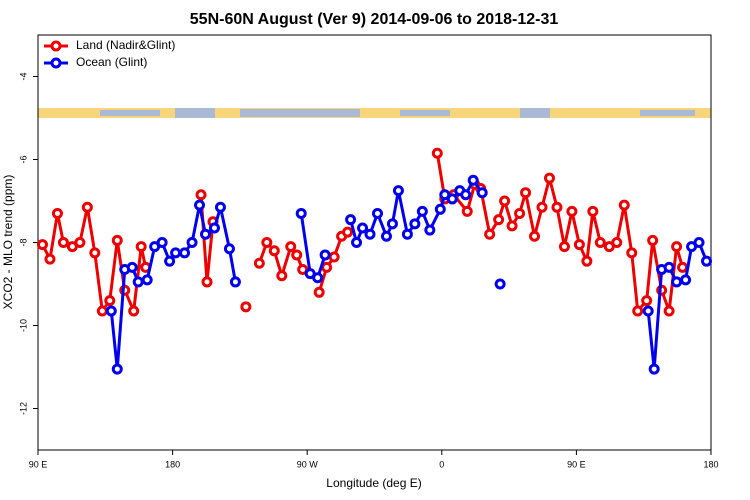 This screenshot has height=500, width=750. Describe the element at coordinates (374, 113) in the screenshot. I see `map-strip` at that location.